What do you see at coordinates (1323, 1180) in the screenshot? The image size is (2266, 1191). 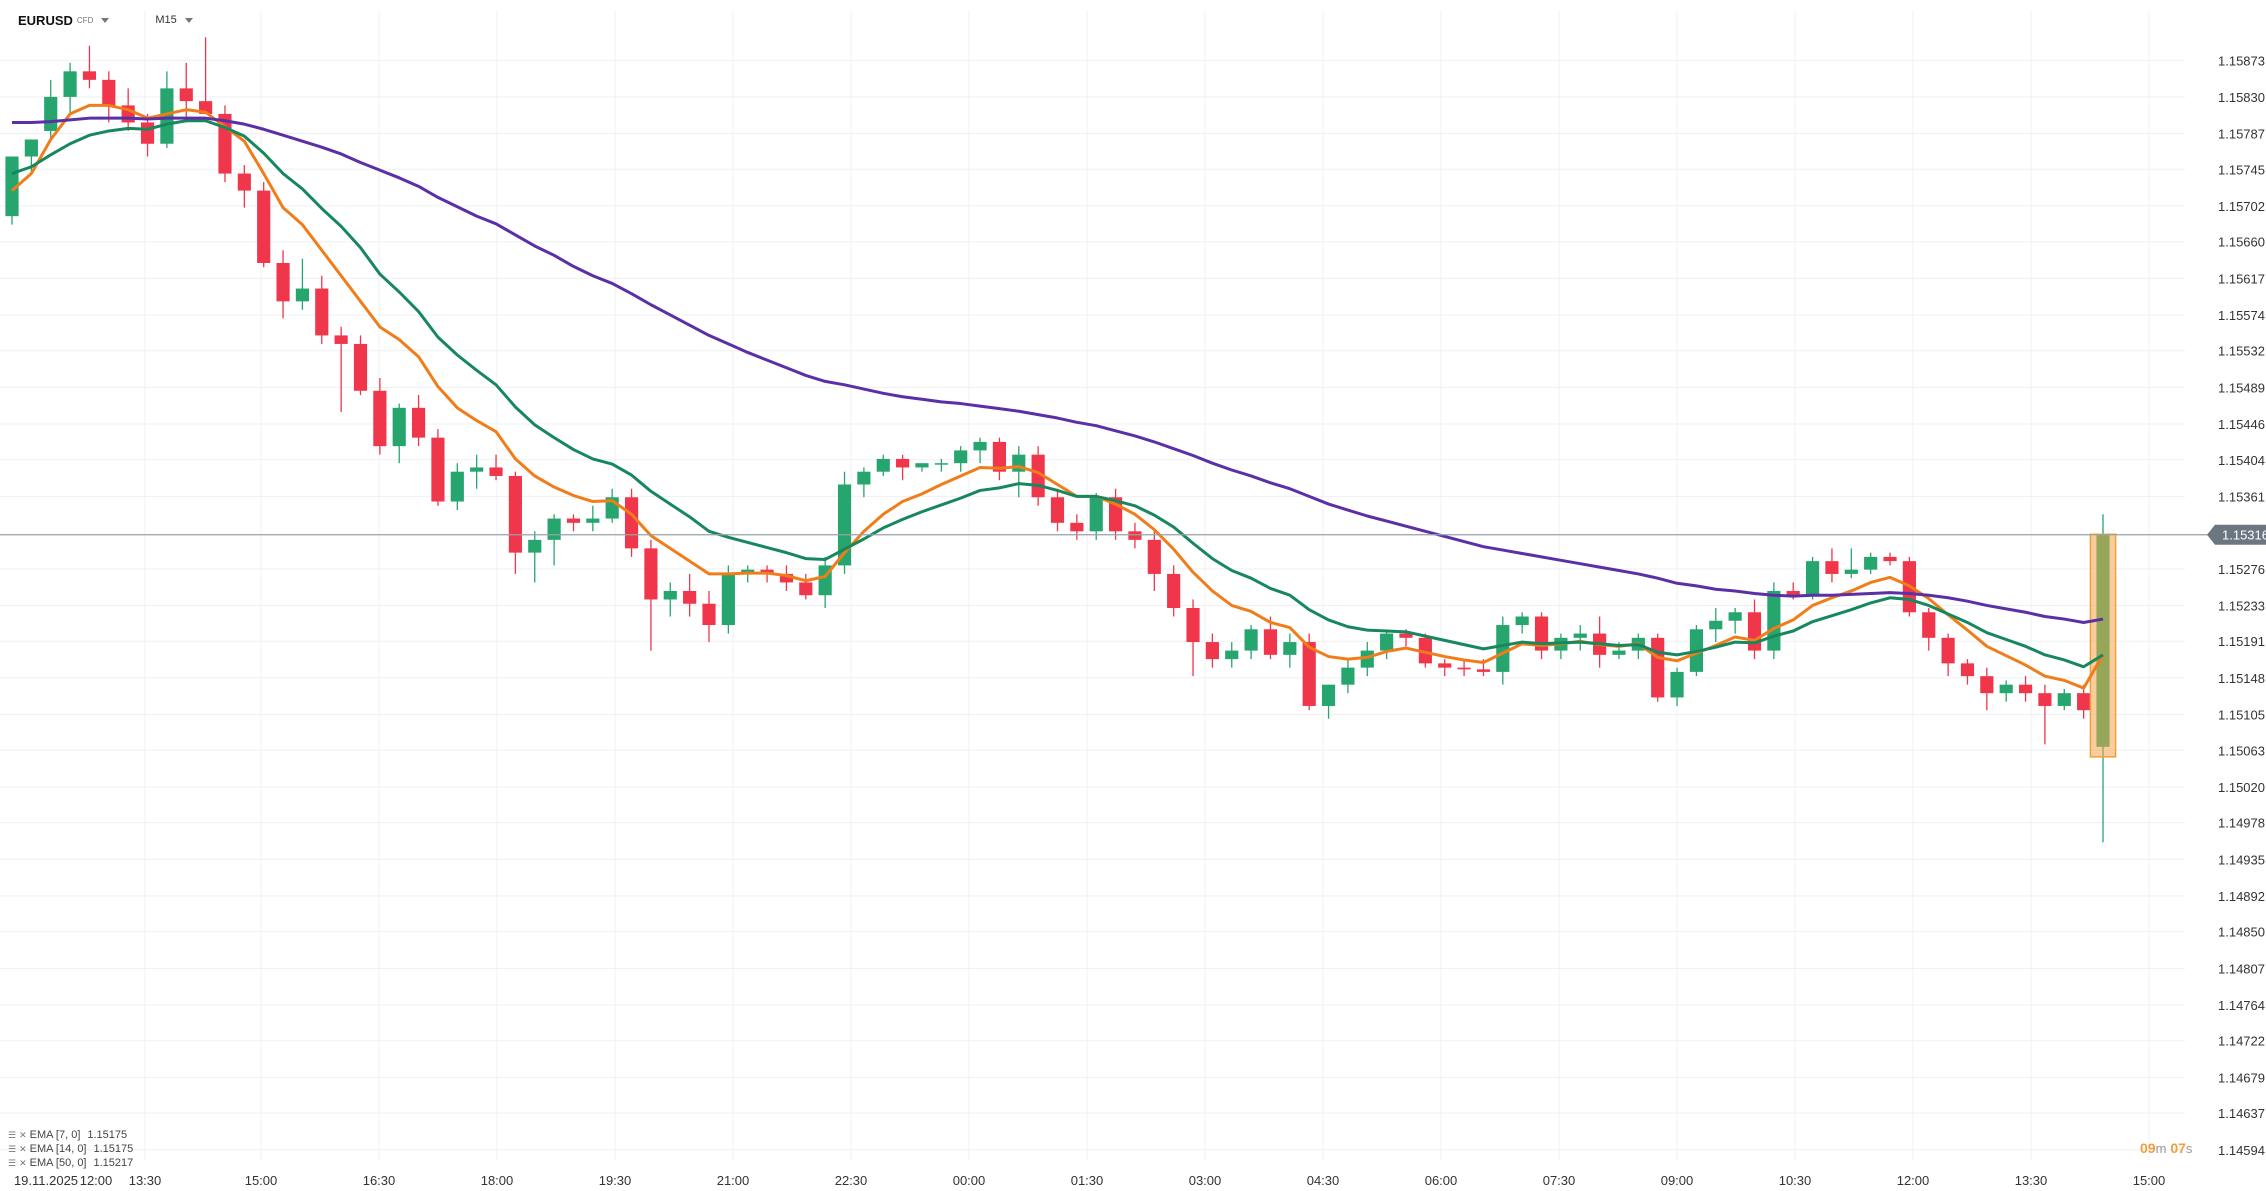 I see `x-tick-label: 04:30` at bounding box center [1323, 1180].